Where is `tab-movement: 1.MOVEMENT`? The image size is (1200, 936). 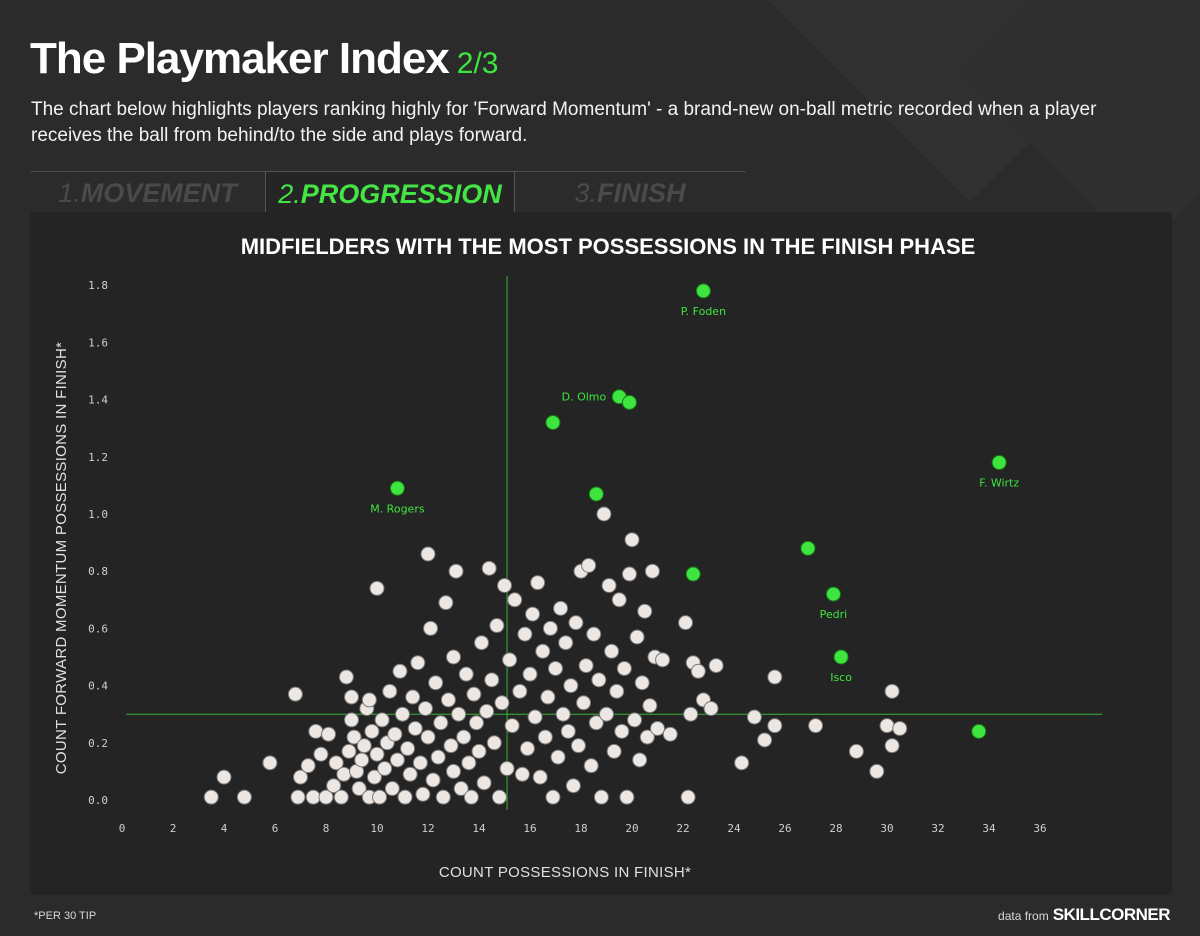
tab-movement: 1.MOVEMENT is located at coordinates (147, 192).